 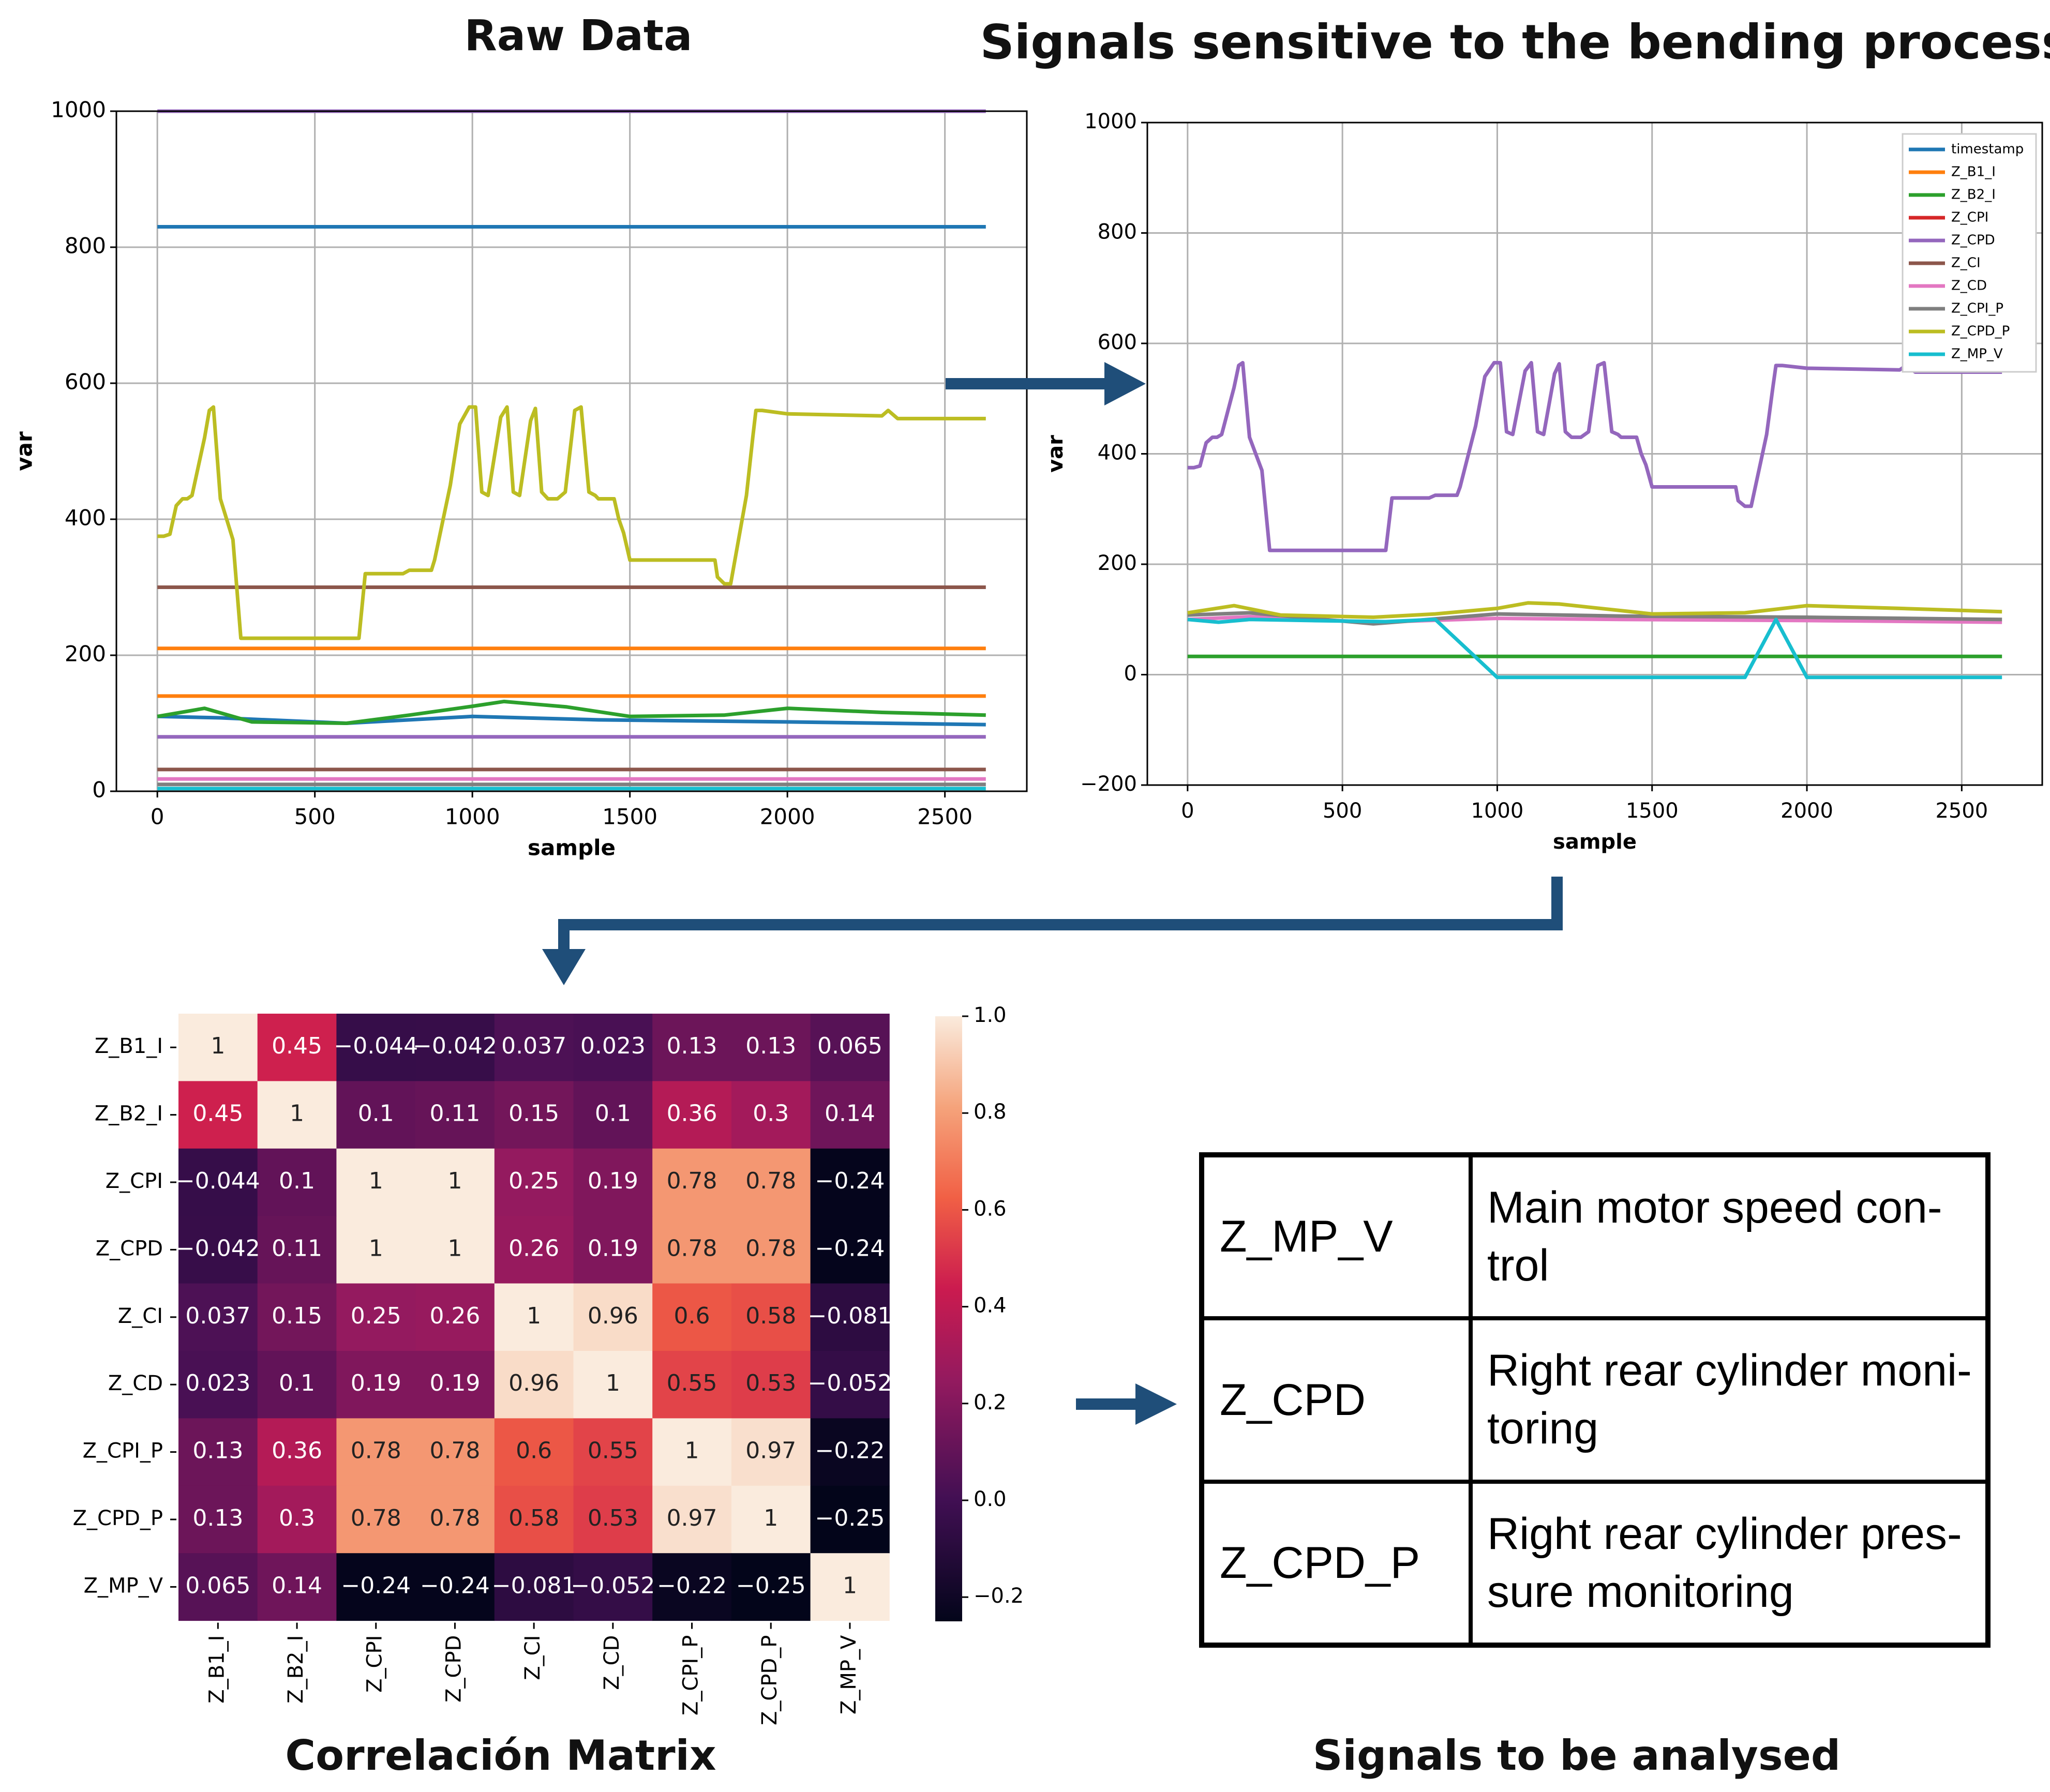 What do you see at coordinates (1729, 1400) in the screenshot?
I see `signal-description: Right rear cylinder moni-toring` at bounding box center [1729, 1400].